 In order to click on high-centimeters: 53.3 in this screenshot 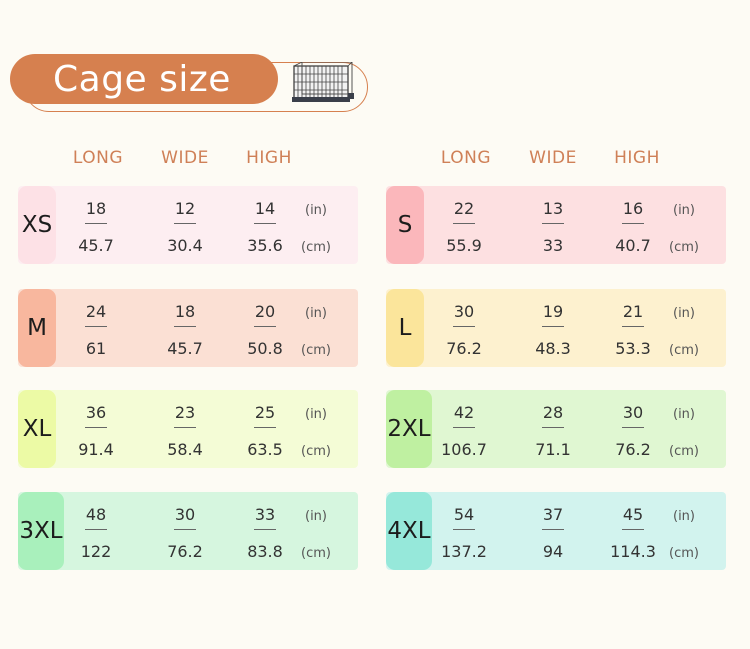, I will do `click(633, 348)`.